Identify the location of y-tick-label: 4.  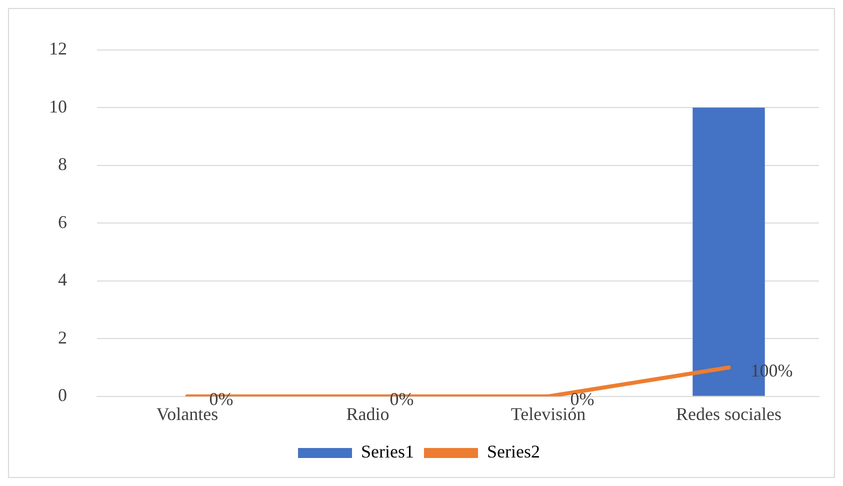
(62, 280).